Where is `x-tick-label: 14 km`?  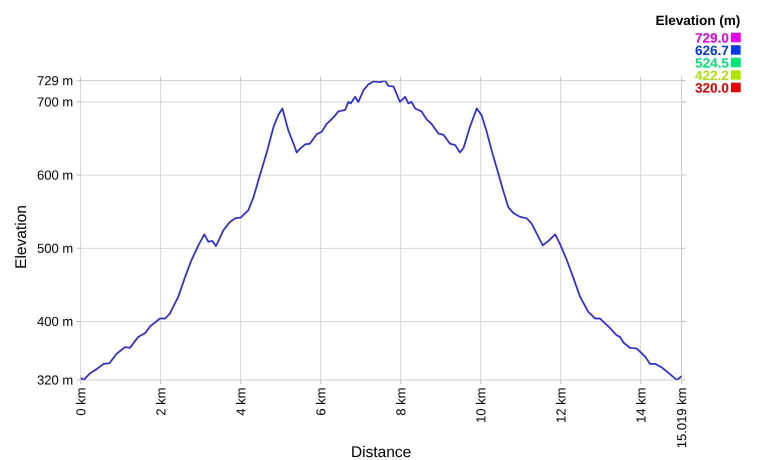
x-tick-label: 14 km is located at coordinates (641, 405).